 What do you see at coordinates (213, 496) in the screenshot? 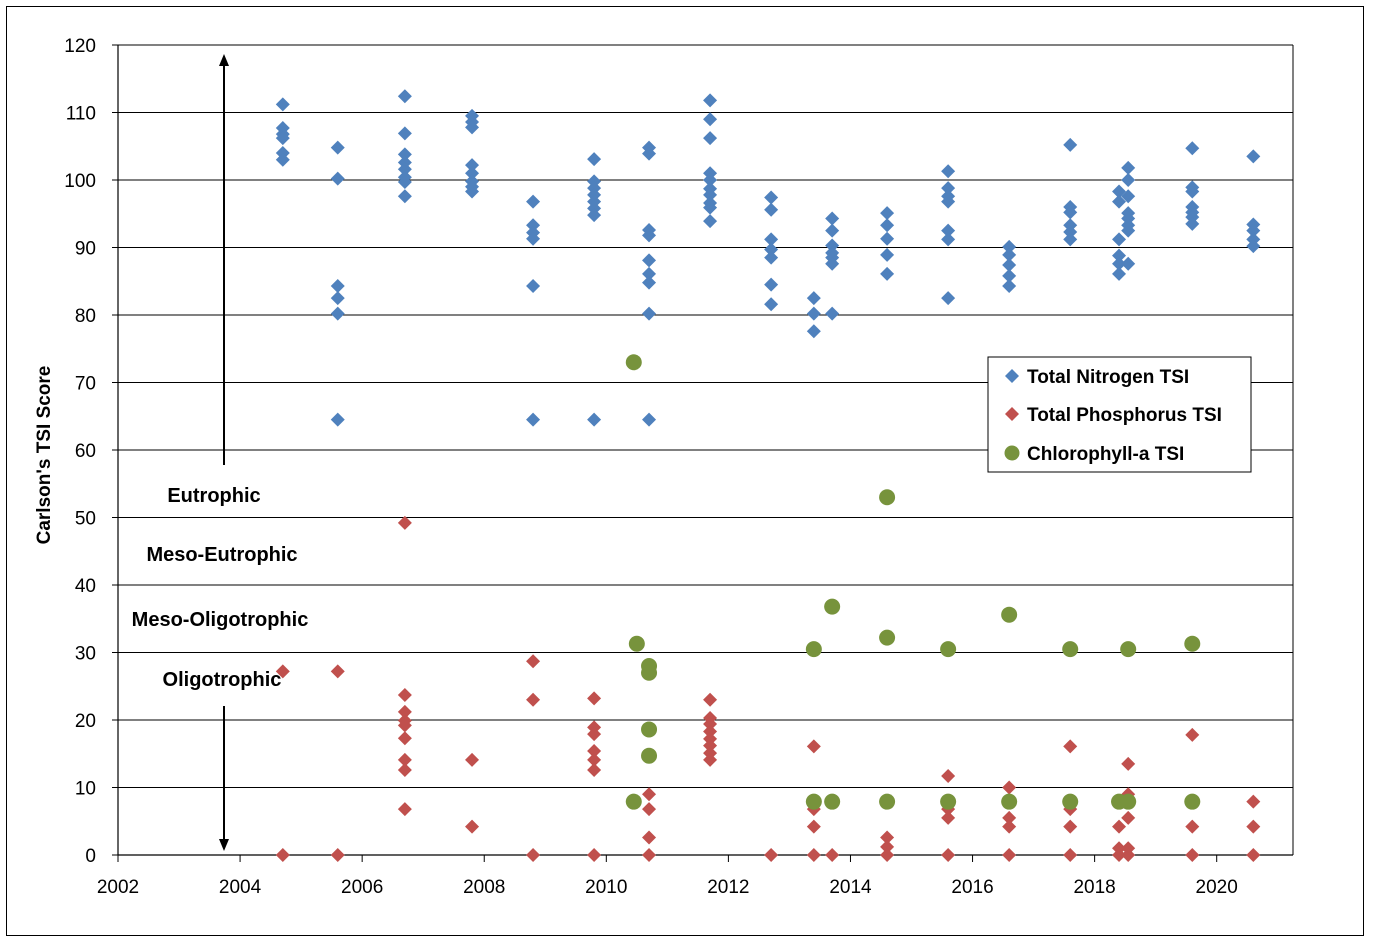
I see `zone-label-eutrophic: Eutrophic` at bounding box center [213, 496].